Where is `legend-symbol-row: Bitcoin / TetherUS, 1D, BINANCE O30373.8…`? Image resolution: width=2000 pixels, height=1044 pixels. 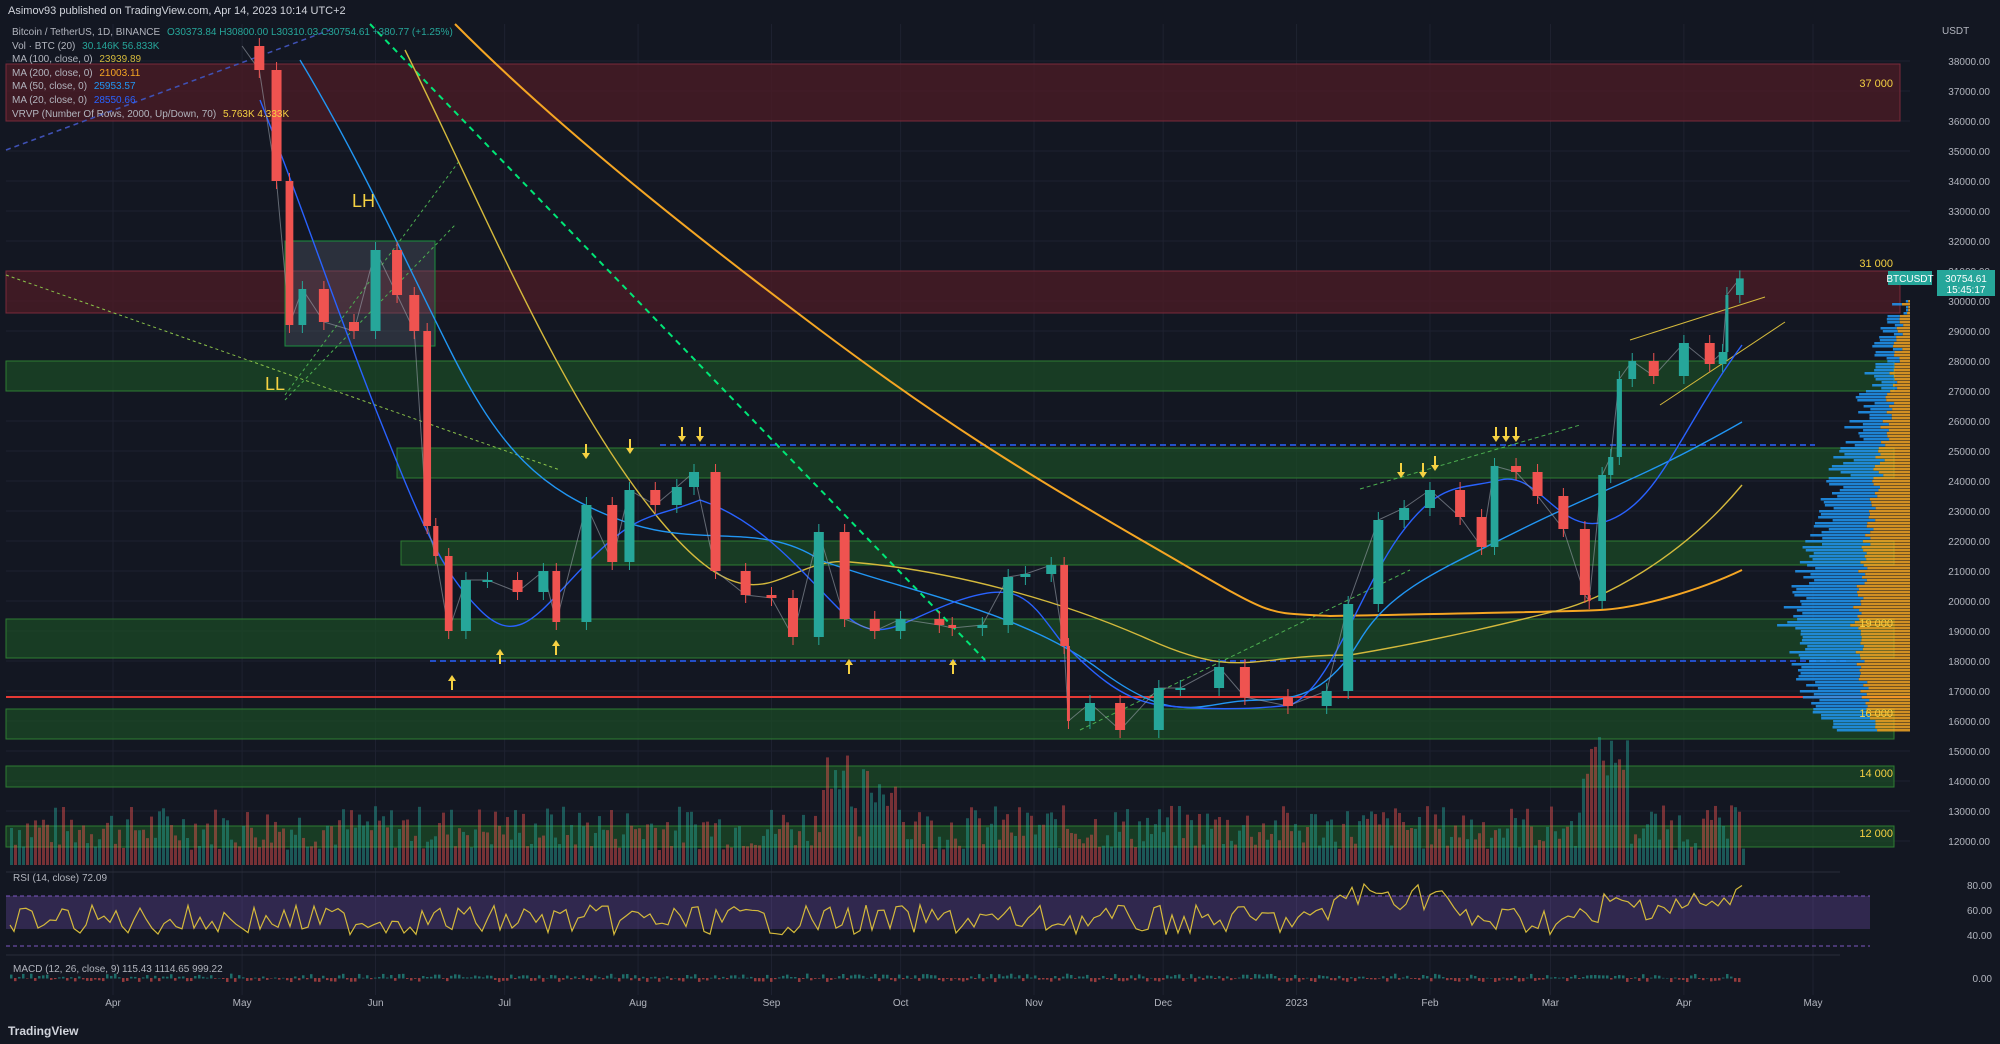 legend-symbol-row: Bitcoin / TetherUS, 1D, BINANCE O30373.8… is located at coordinates (232, 33).